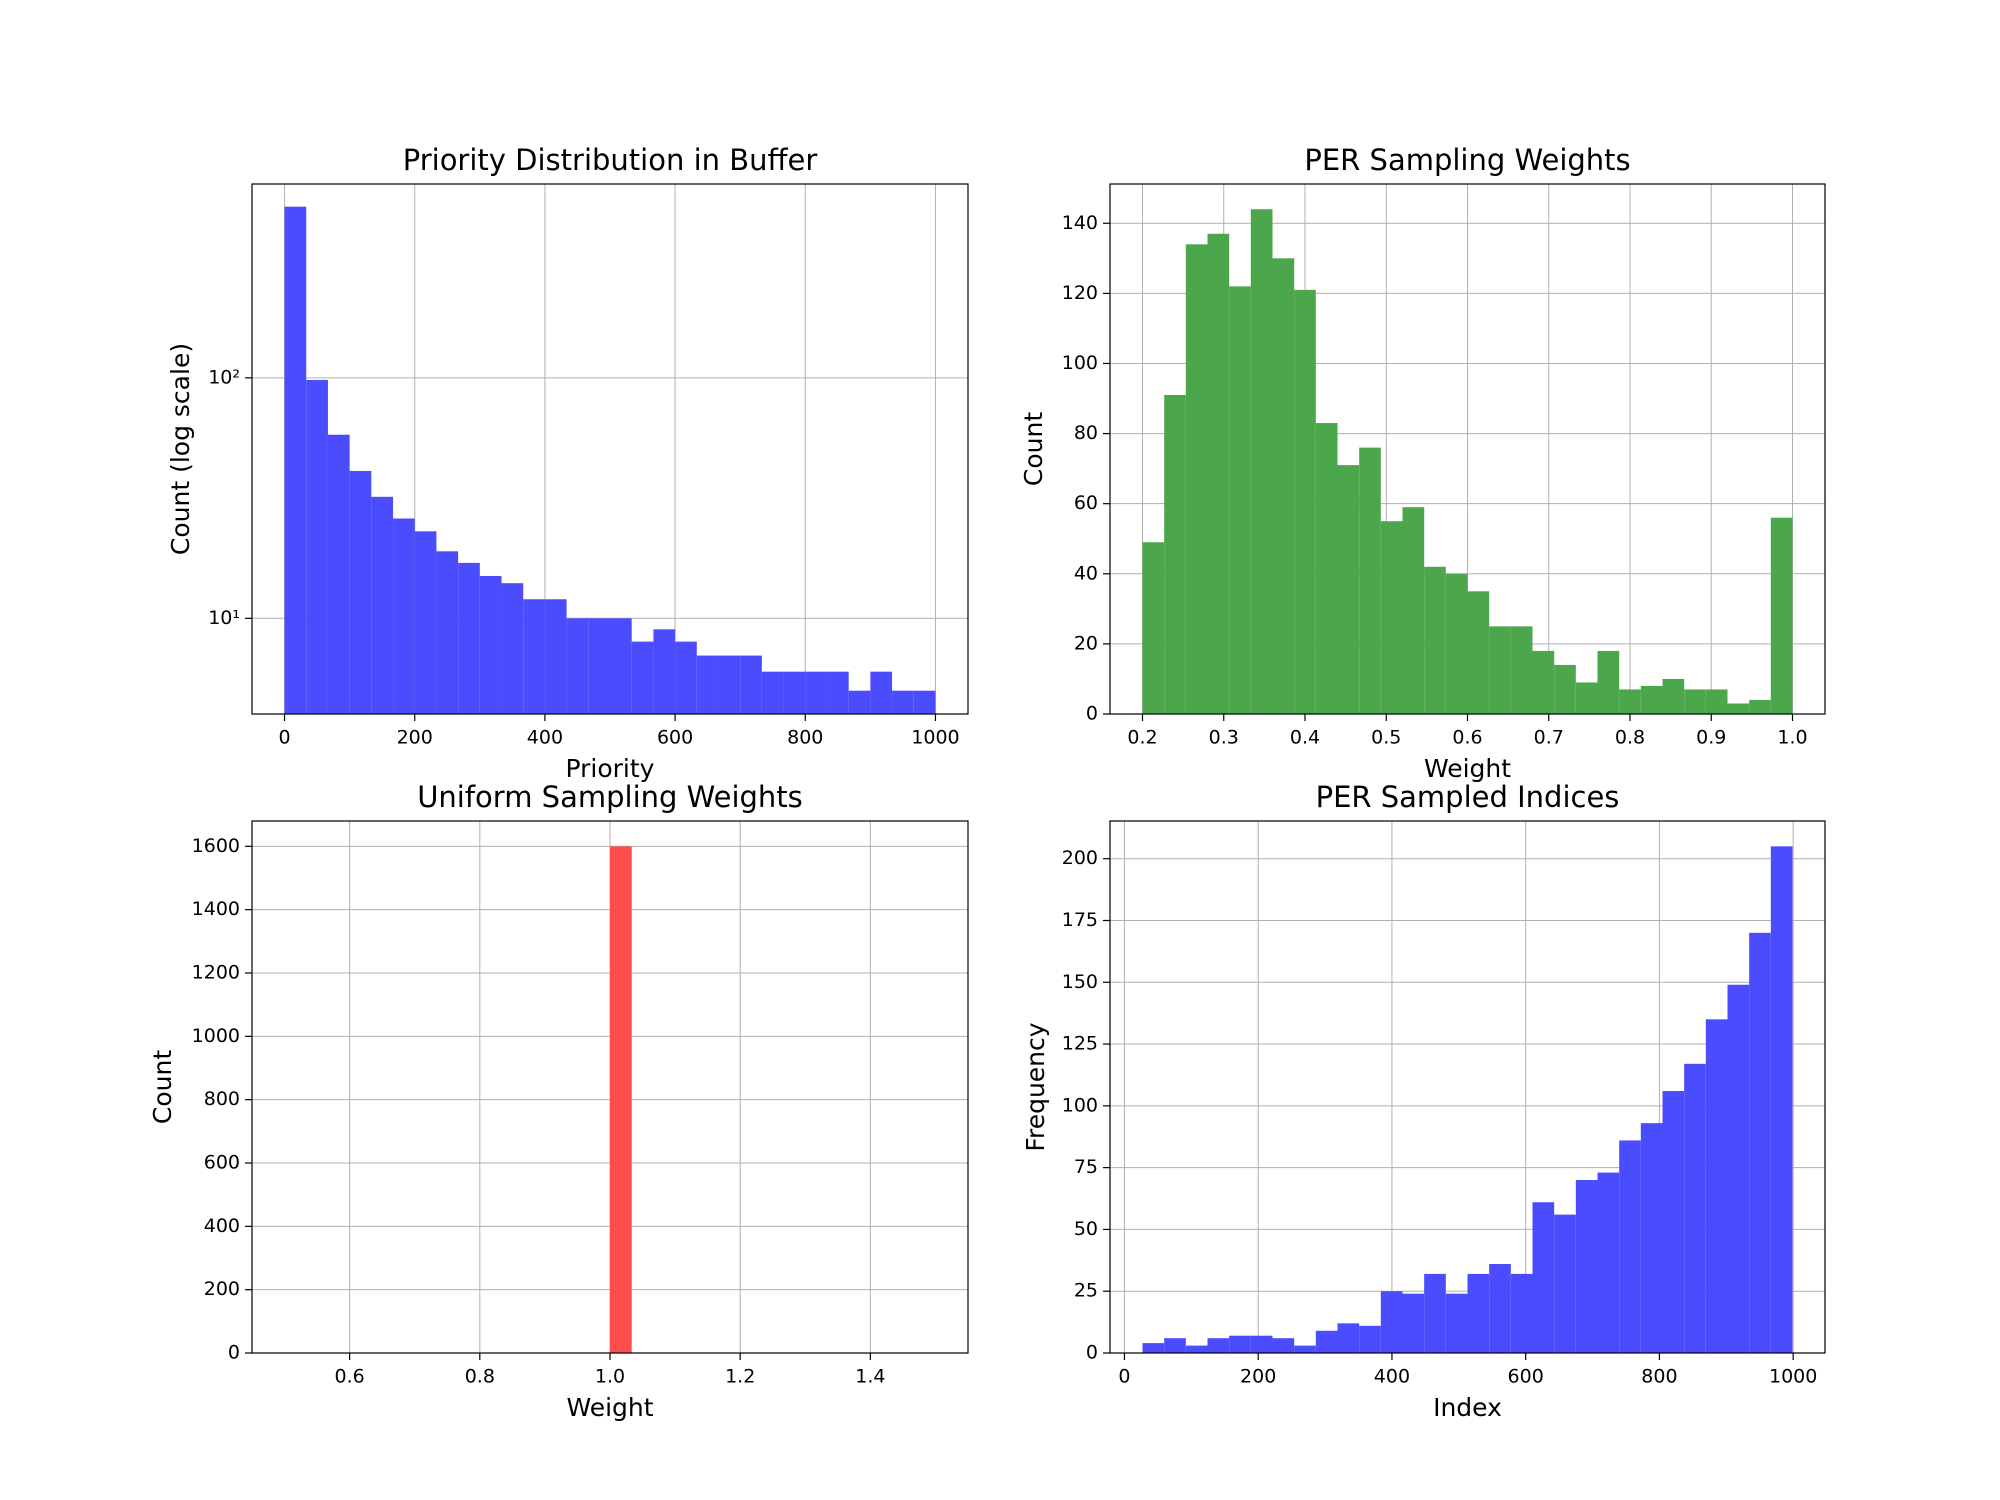  I want to click on x-tick-label: 0.6, so click(350, 1377).